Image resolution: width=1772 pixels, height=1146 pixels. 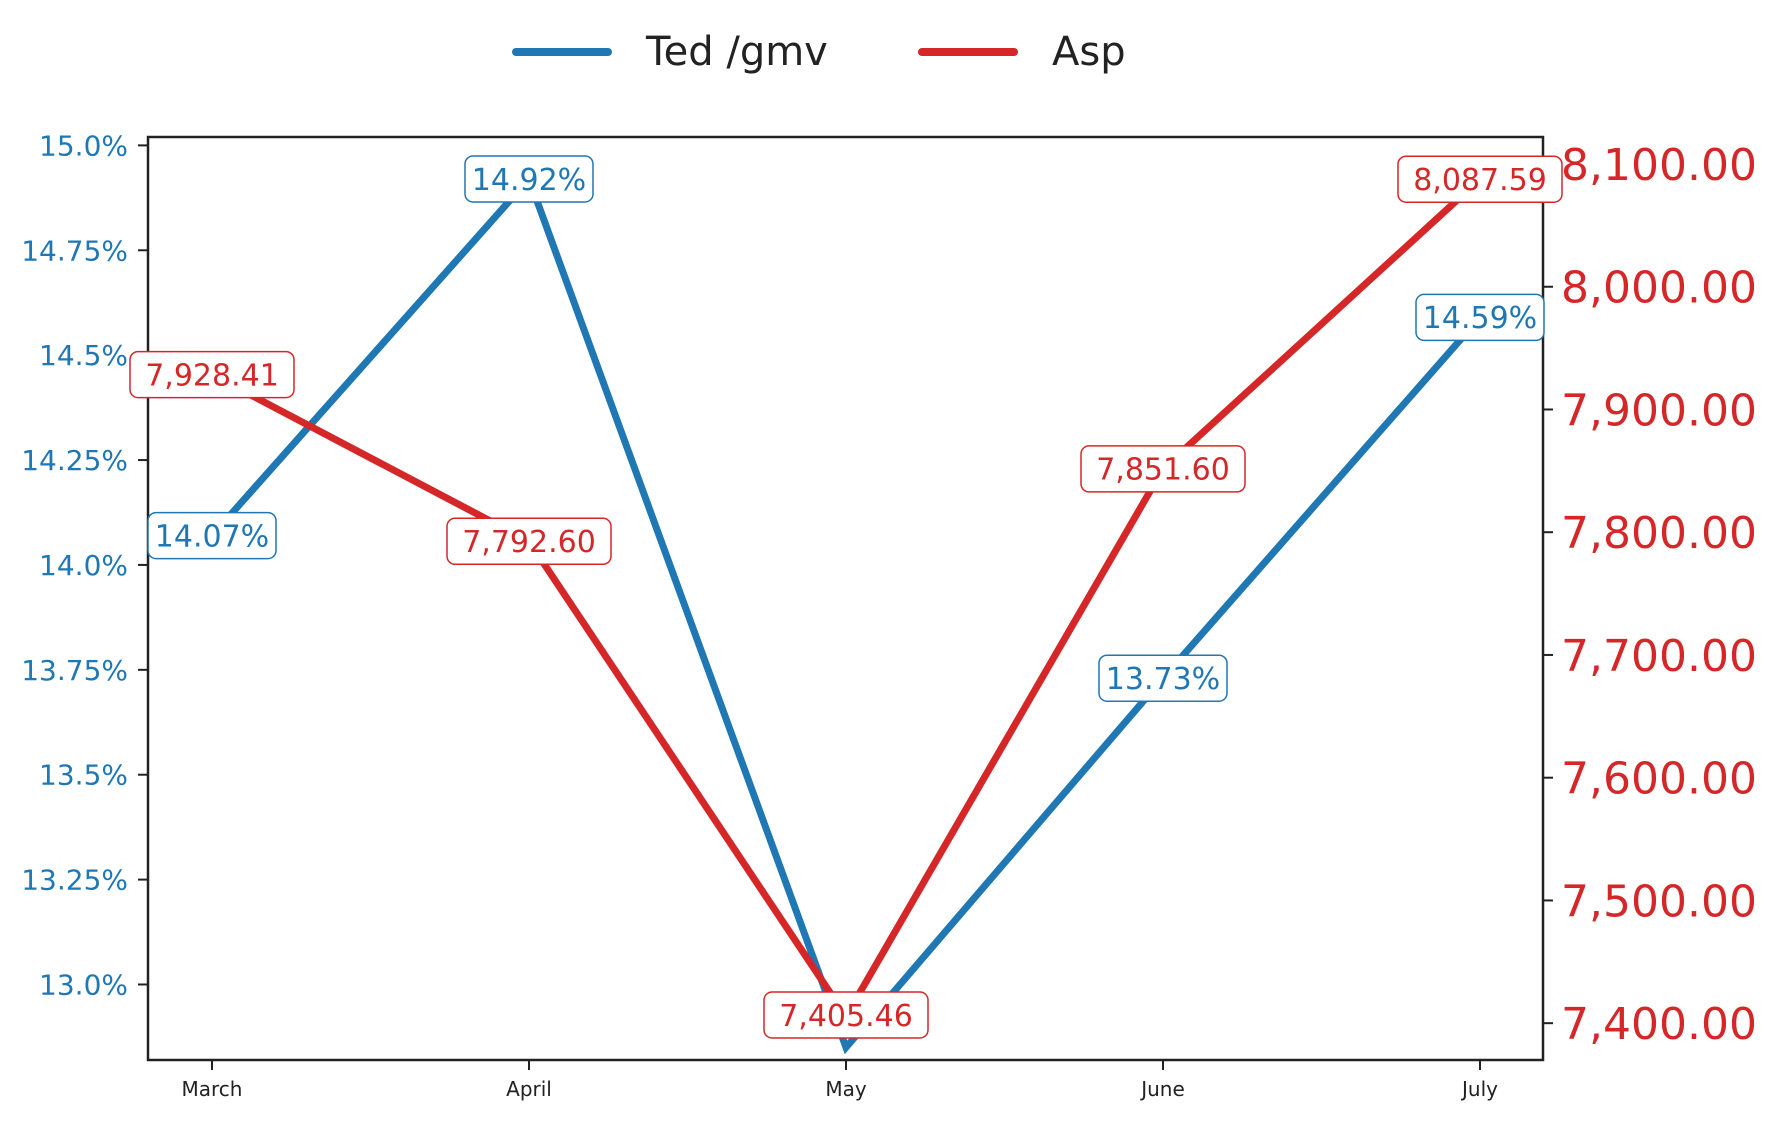 I want to click on data-label-asp-text: 7,792.60, so click(x=529, y=542).